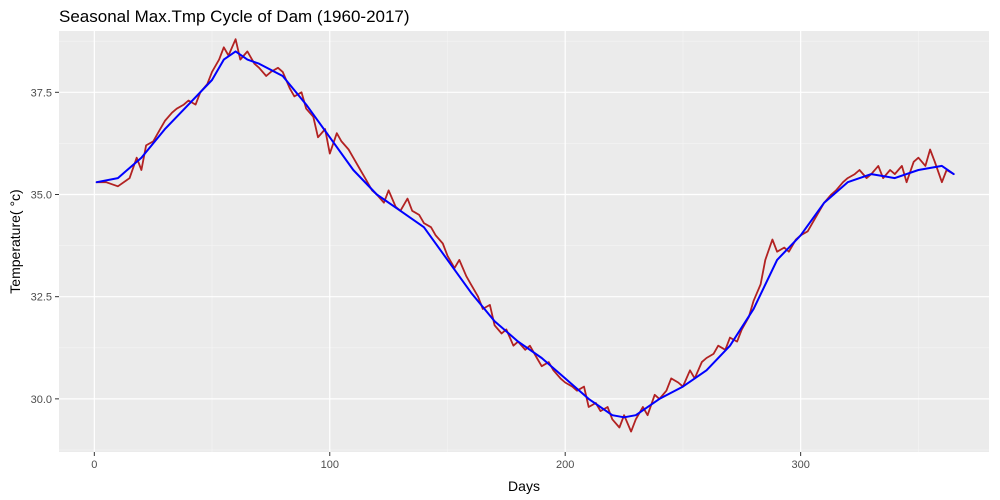 This screenshot has height=500, width=1000. Describe the element at coordinates (524, 486) in the screenshot. I see `x-axis-title: Days` at that location.